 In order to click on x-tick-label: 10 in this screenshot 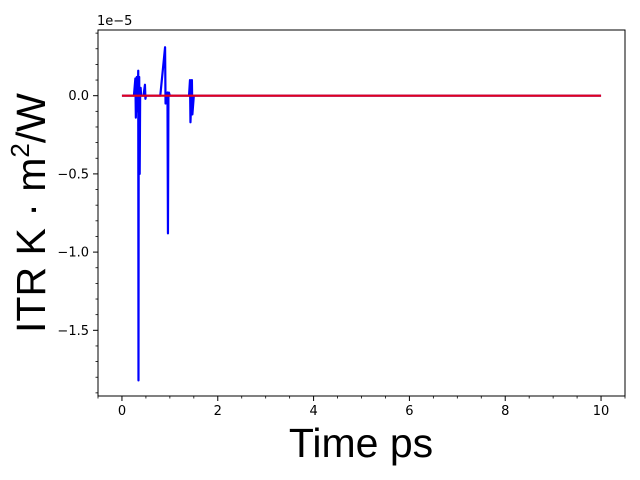, I will do `click(601, 411)`.